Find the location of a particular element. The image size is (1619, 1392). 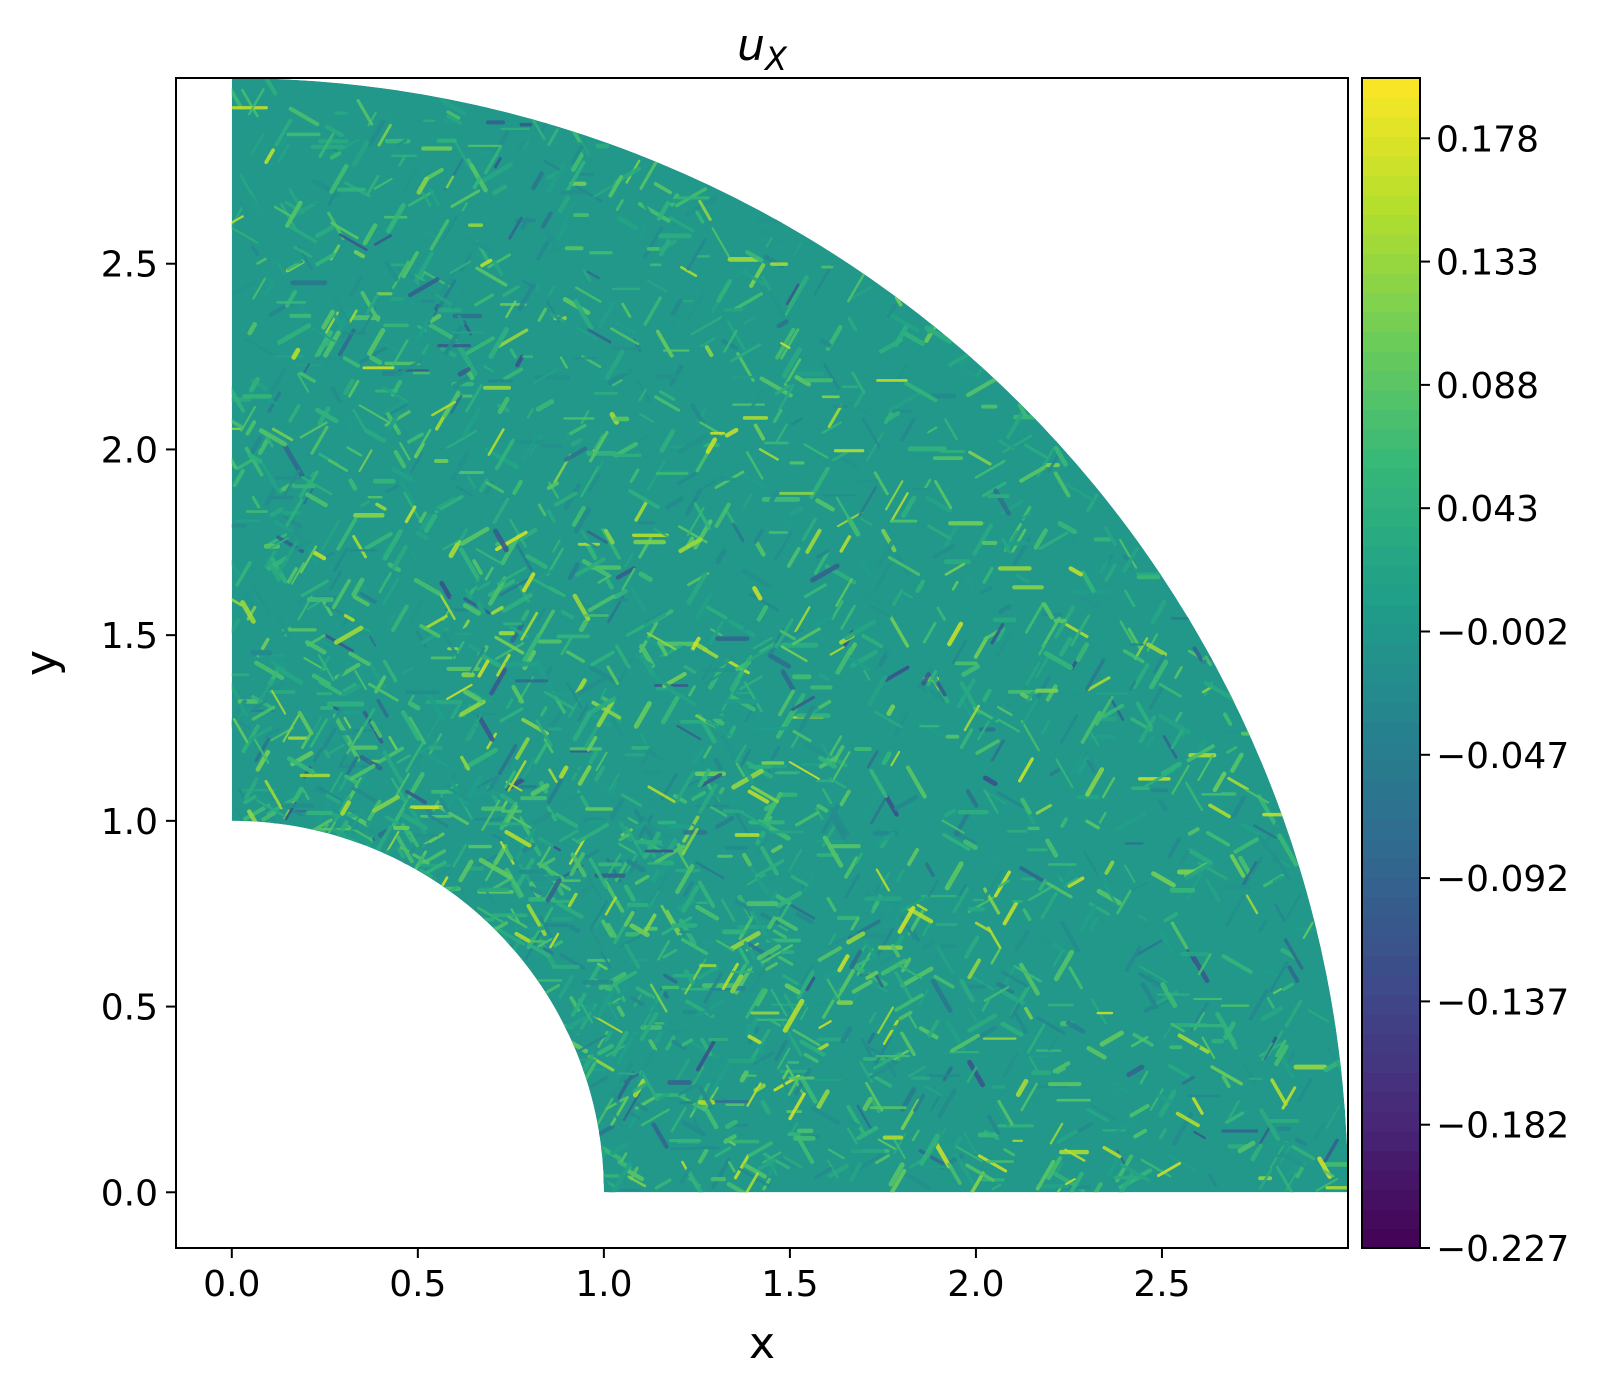

x-axis-label: x is located at coordinates (762, 1343).